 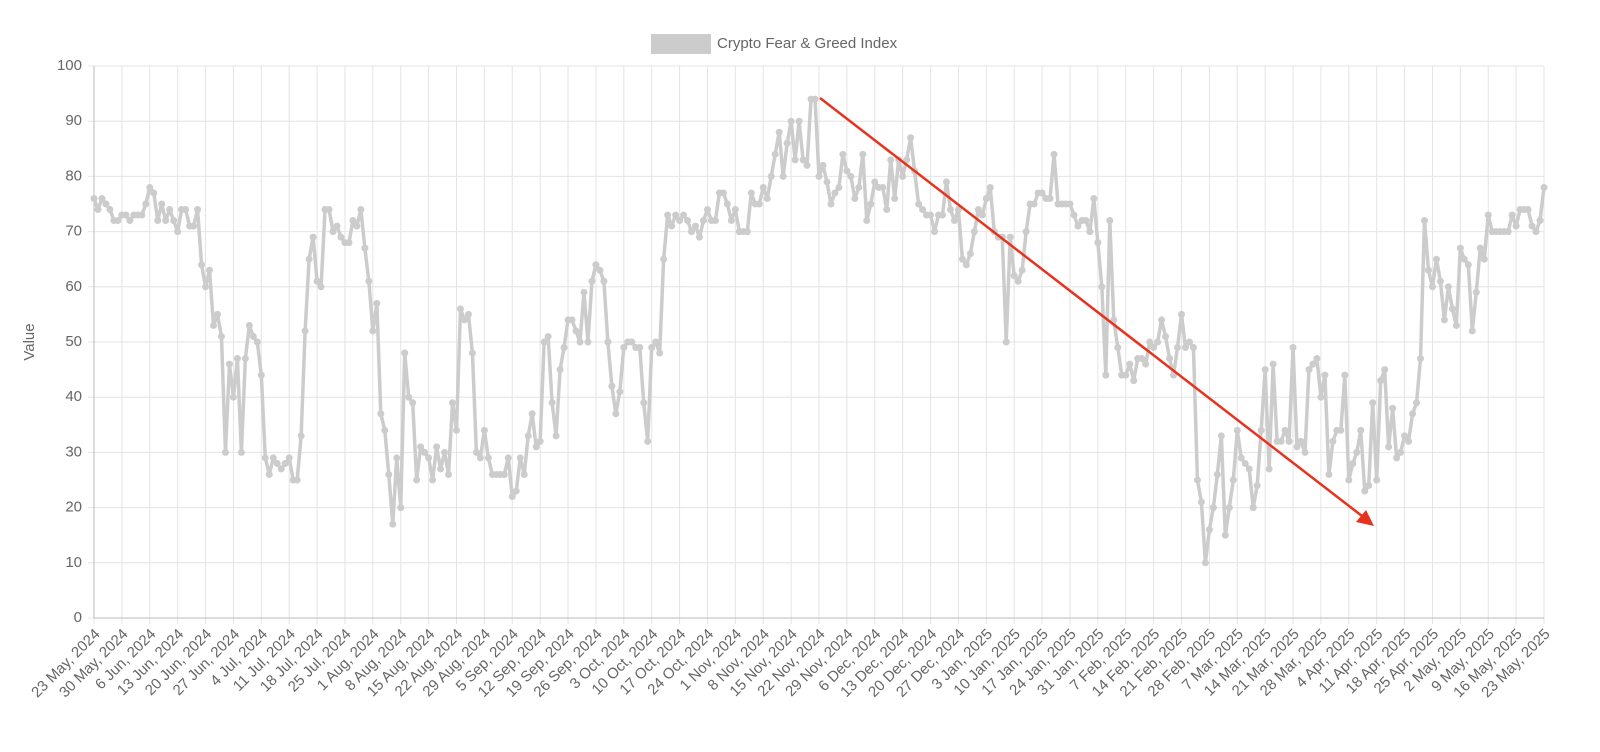 What do you see at coordinates (73, 286) in the screenshot?
I see `y-tick-label: 60` at bounding box center [73, 286].